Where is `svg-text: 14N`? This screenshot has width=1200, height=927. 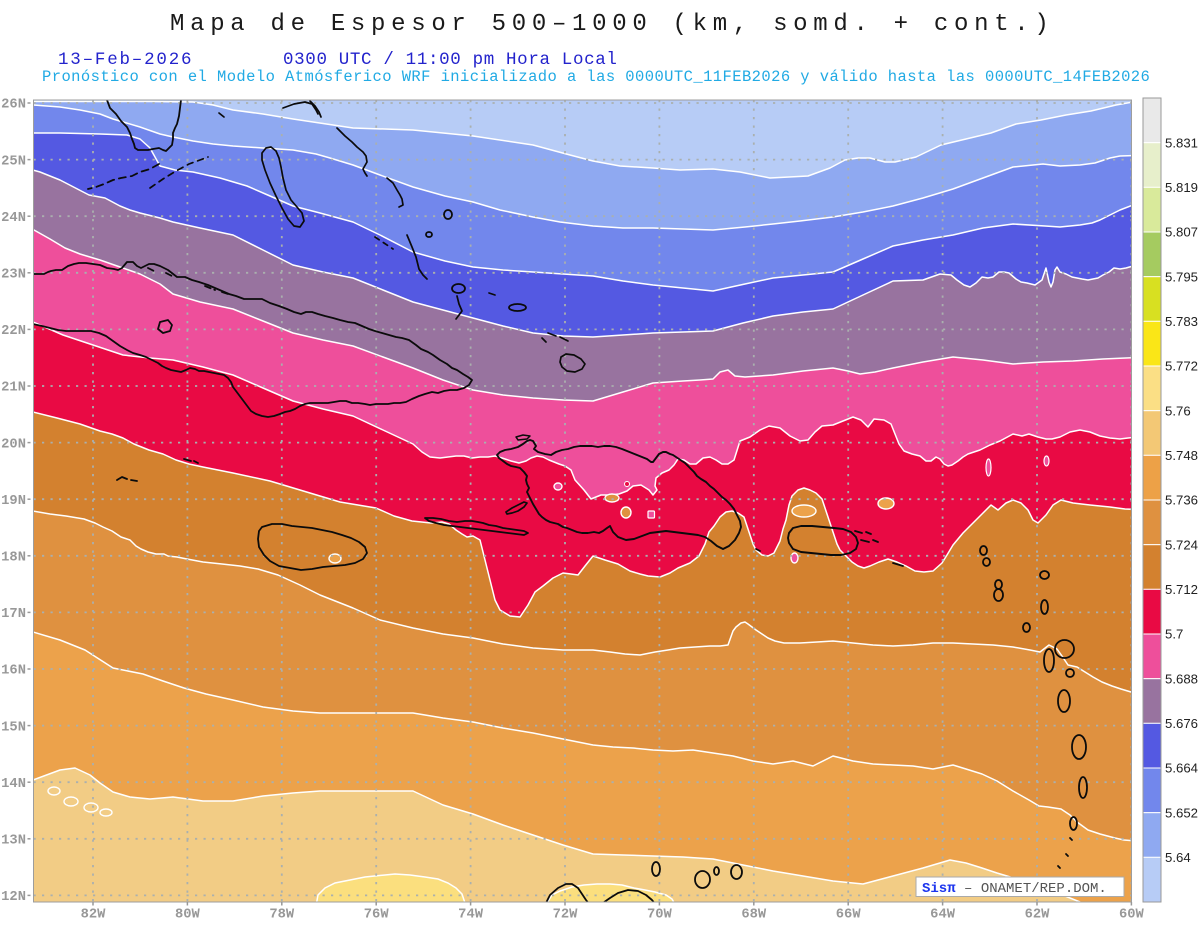 svg-text: 14N is located at coordinates (13, 784).